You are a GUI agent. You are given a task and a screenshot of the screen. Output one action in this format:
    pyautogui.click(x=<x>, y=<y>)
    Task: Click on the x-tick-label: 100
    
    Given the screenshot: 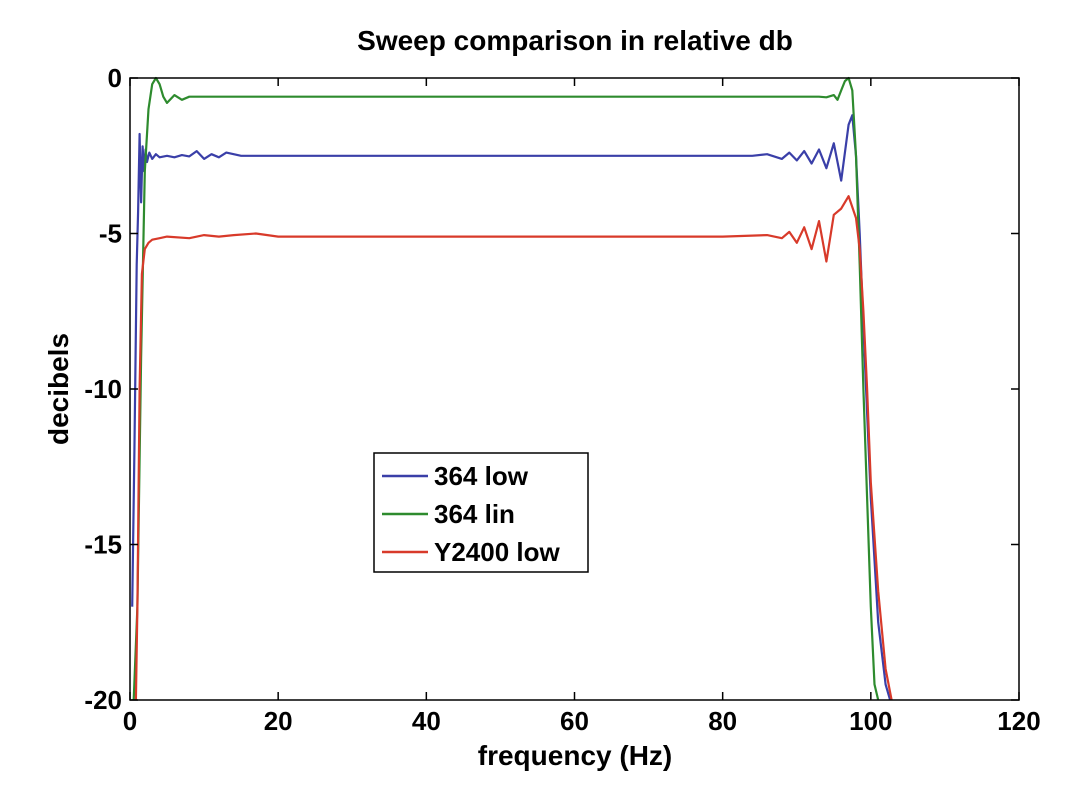 What is the action you would take?
    pyautogui.click(x=870, y=721)
    